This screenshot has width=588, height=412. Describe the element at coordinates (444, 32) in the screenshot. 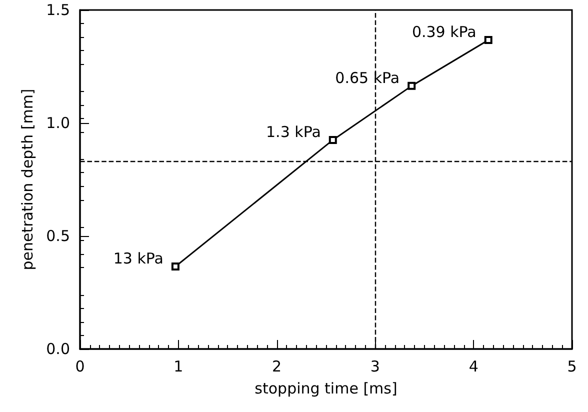

I see `annotation: 0.39 kPa` at that location.